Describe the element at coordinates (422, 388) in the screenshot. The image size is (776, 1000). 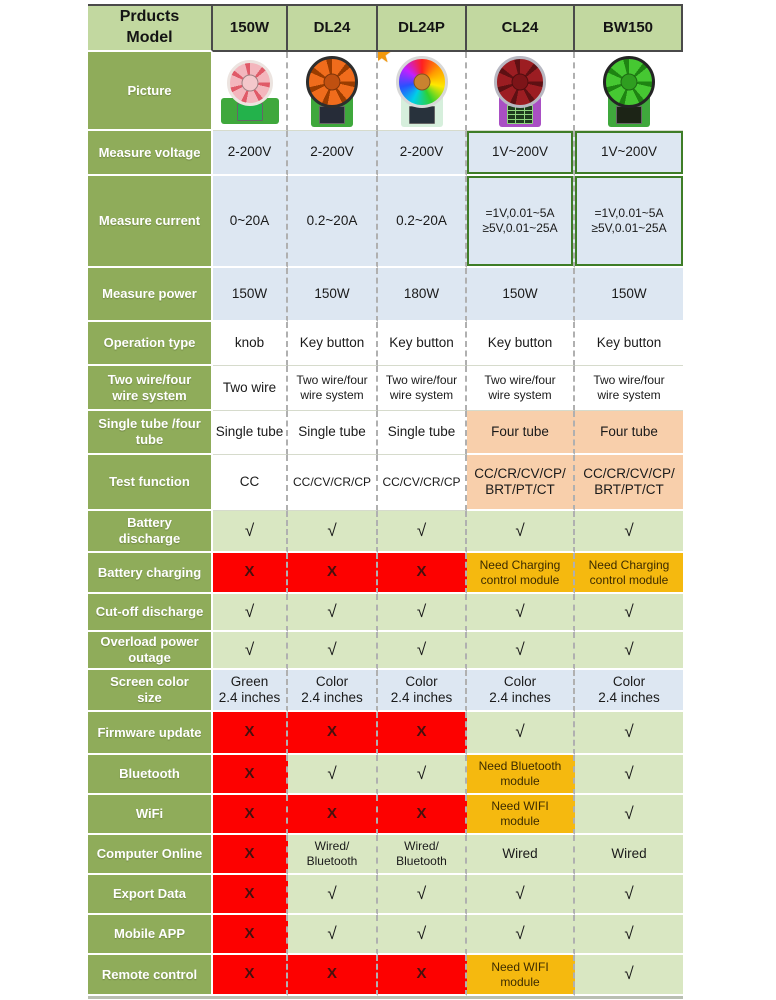
I see `table-cell-two-wire-four-wire-system-dl24p: Two wire/four wire system` at that location.